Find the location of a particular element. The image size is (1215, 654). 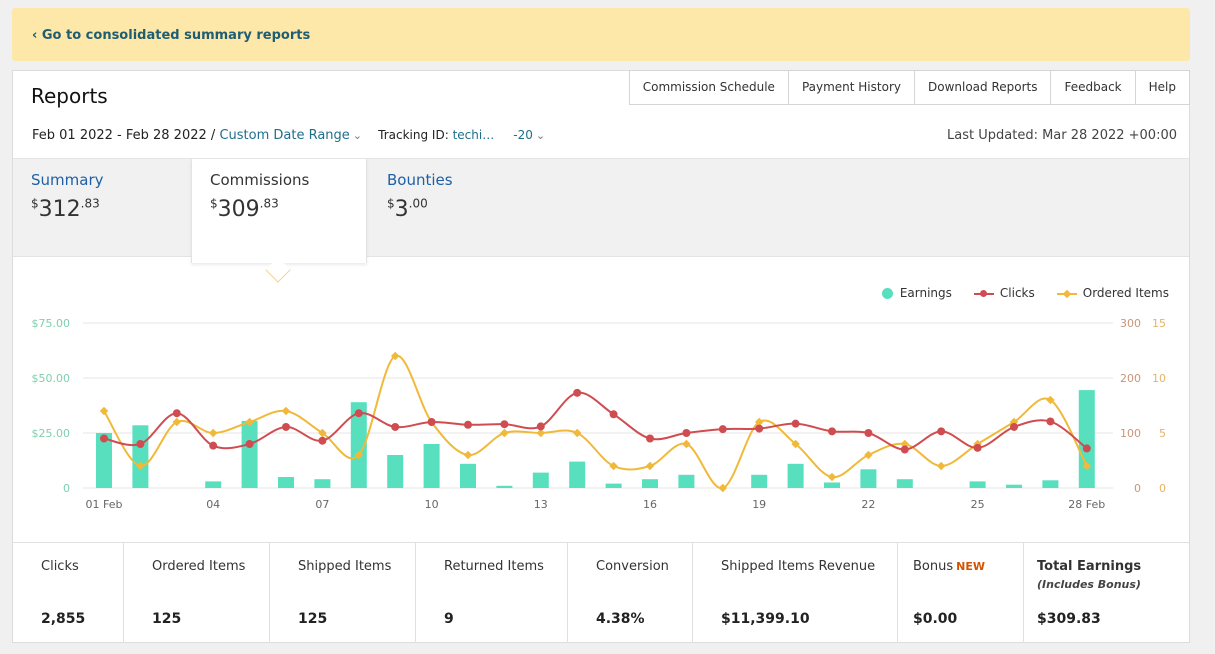

x-tick-label: 19 is located at coordinates (759, 504).